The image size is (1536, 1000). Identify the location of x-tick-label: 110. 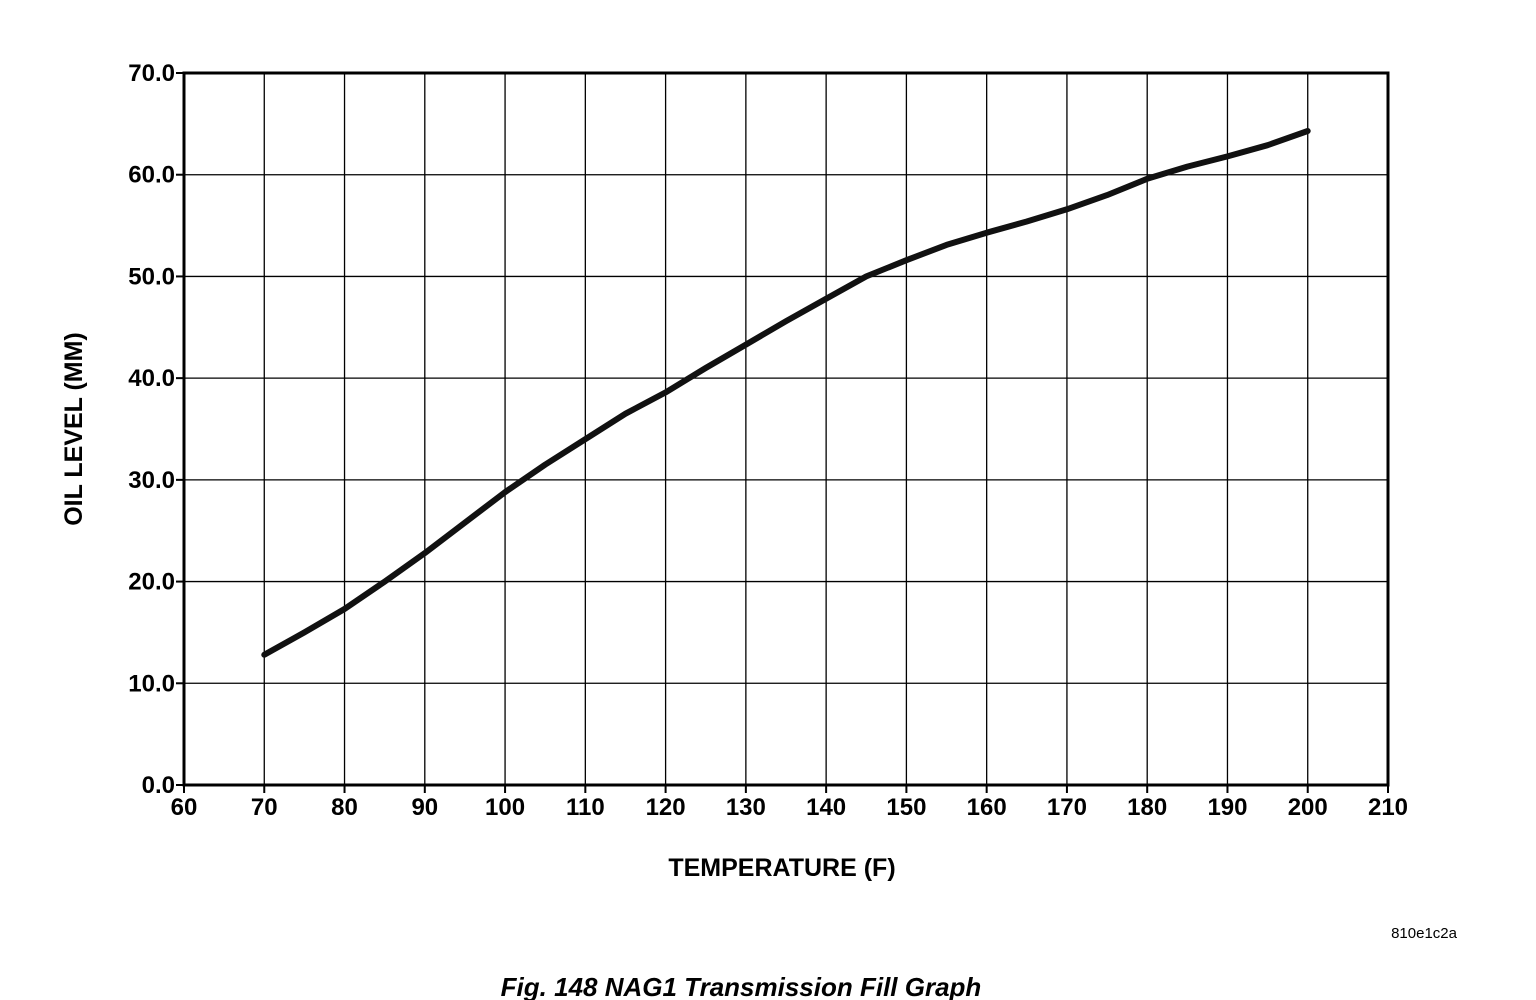
(585, 807).